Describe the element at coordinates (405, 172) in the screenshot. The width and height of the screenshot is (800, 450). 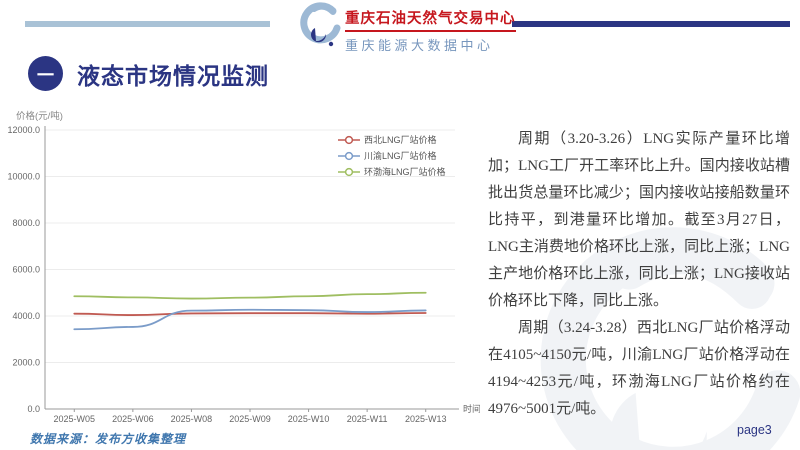
I see `legend-label: 环渤海LNG厂站价格` at that location.